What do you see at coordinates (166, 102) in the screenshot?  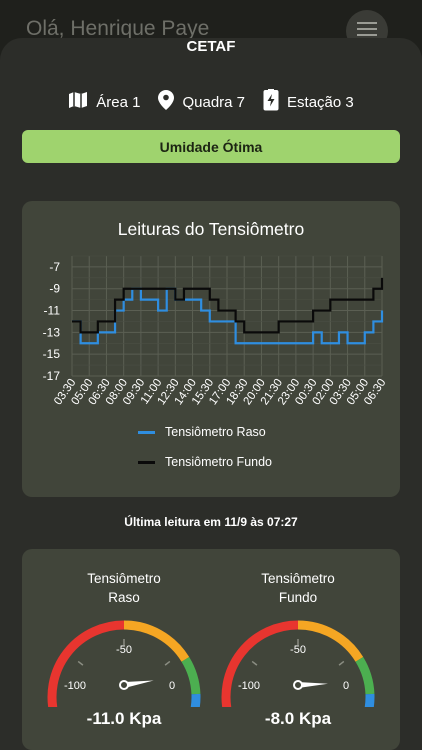 I see `location-pin-icon` at bounding box center [166, 102].